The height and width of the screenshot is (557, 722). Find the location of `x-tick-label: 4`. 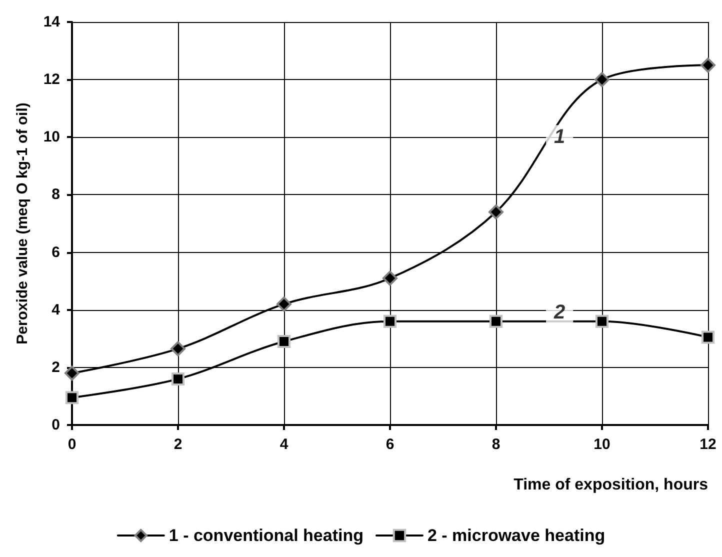

x-tick-label: 4 is located at coordinates (284, 444).